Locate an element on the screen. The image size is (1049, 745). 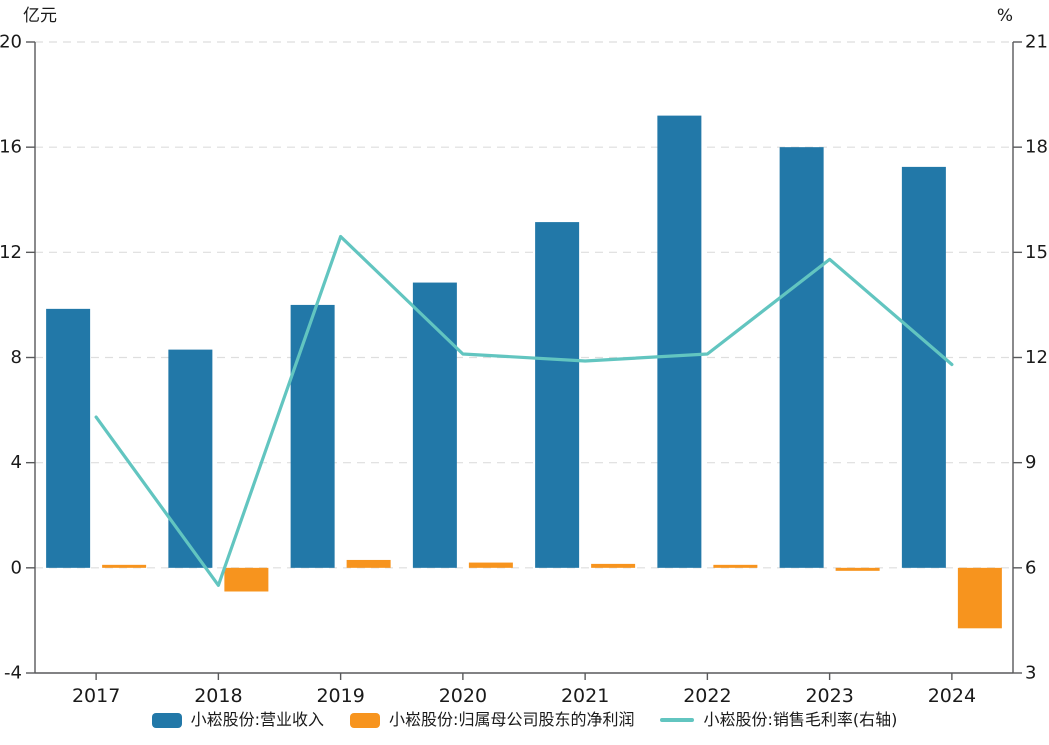
right-axis-tick-label: 9 is located at coordinates (1030, 462).